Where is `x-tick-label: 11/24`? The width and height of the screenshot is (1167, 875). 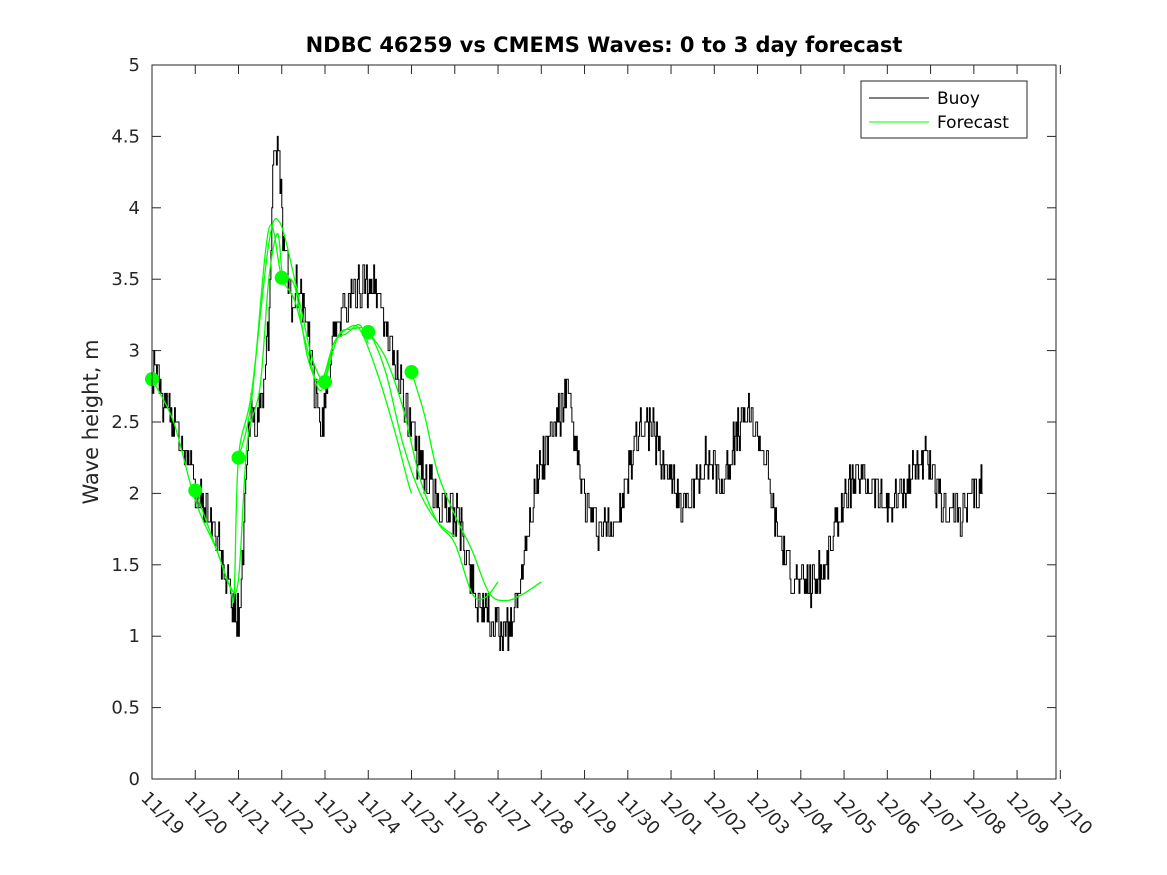
x-tick-label: 11/24 is located at coordinates (379, 814).